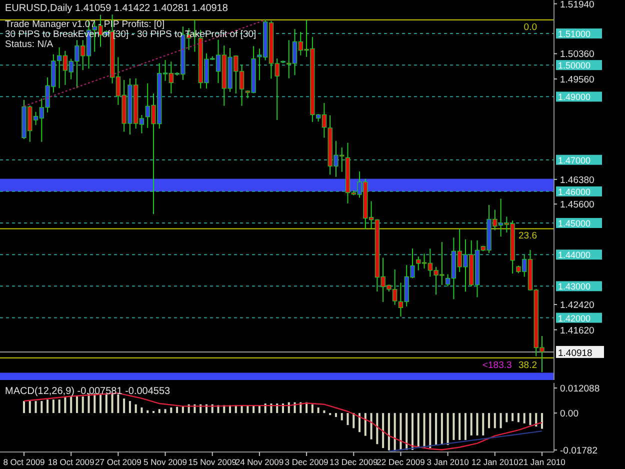  What do you see at coordinates (575, 353) in the screenshot?
I see `ref-line-label: 1.40918` at bounding box center [575, 353].